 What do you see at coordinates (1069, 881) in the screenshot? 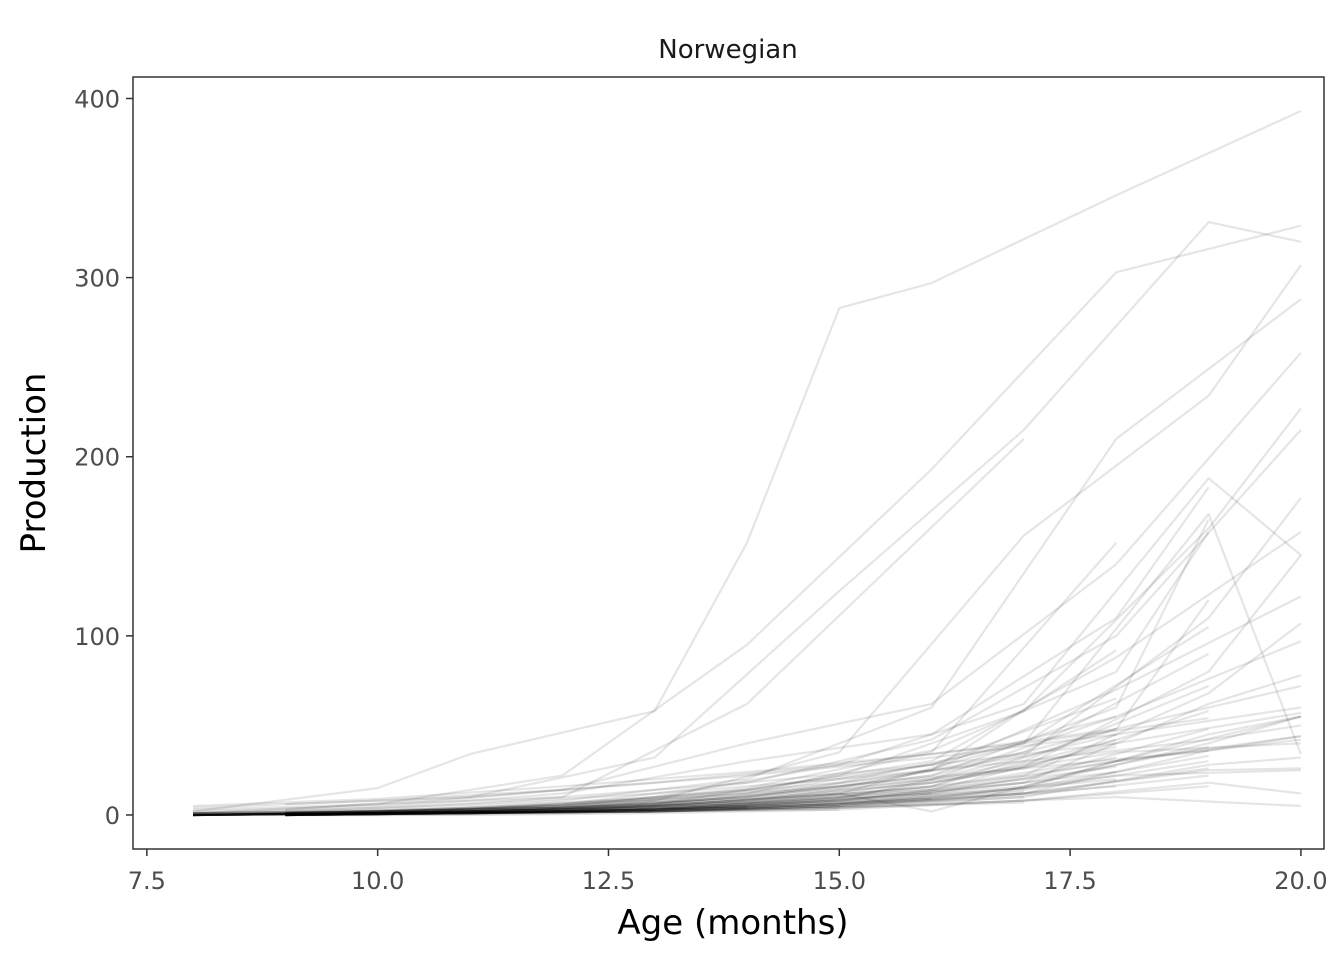
I see `x-tick-label: 17.5` at bounding box center [1069, 881].